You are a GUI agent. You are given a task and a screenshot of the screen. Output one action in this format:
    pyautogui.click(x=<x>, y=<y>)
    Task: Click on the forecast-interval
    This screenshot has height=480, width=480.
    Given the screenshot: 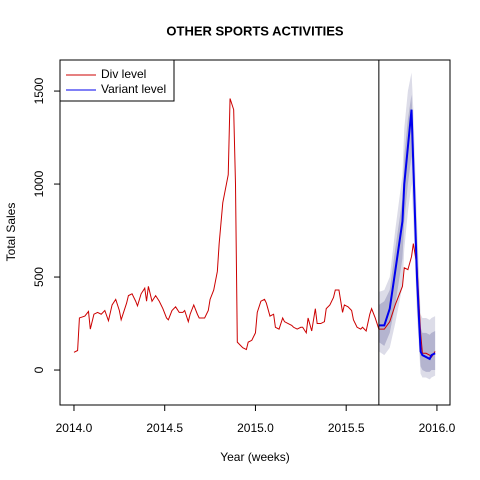 What is the action you would take?
    pyautogui.click(x=407, y=233)
    